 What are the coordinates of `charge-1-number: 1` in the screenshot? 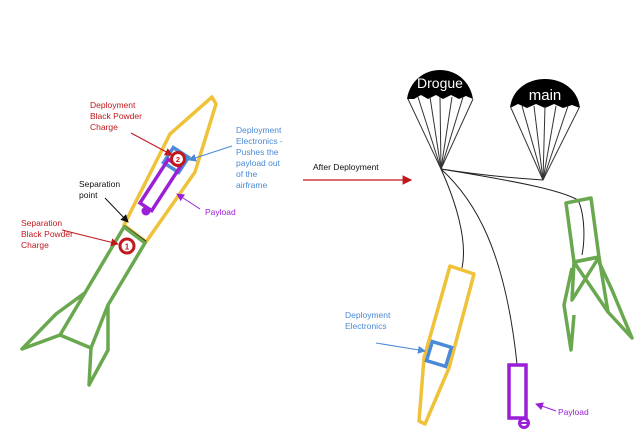 It's located at (127, 247).